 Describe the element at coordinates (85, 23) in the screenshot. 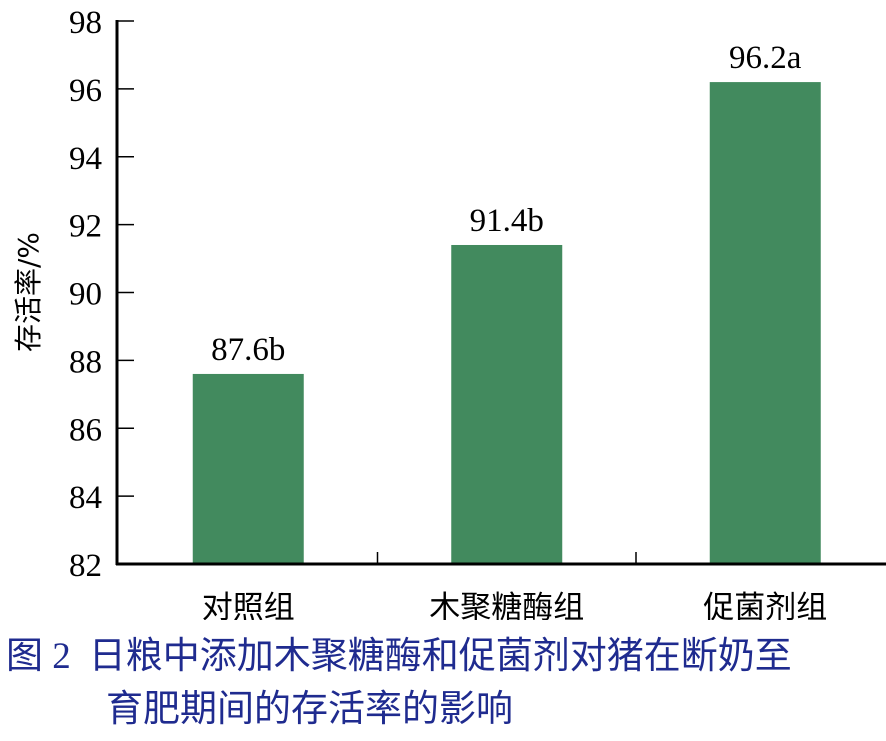

I see `y-tick-label: 98` at that location.